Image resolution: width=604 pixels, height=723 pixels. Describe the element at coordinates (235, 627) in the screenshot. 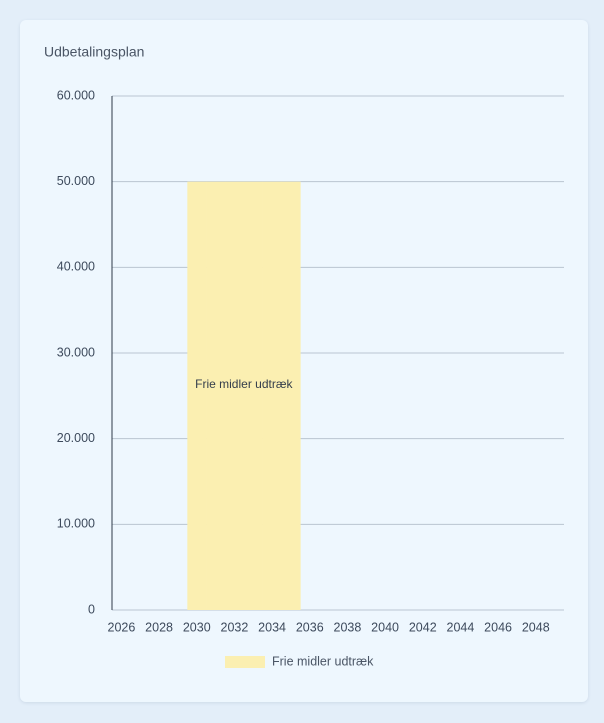

I see `x-tick-label: 2032` at that location.